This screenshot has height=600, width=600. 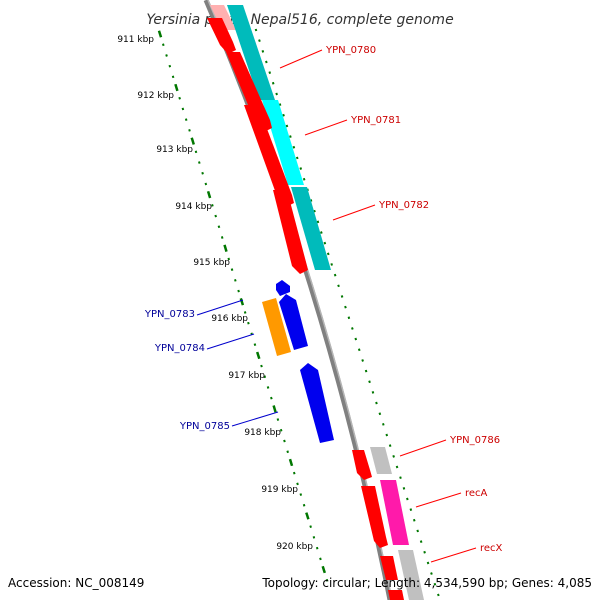 I want to click on tick-label: 918 kbp, so click(x=262, y=433).